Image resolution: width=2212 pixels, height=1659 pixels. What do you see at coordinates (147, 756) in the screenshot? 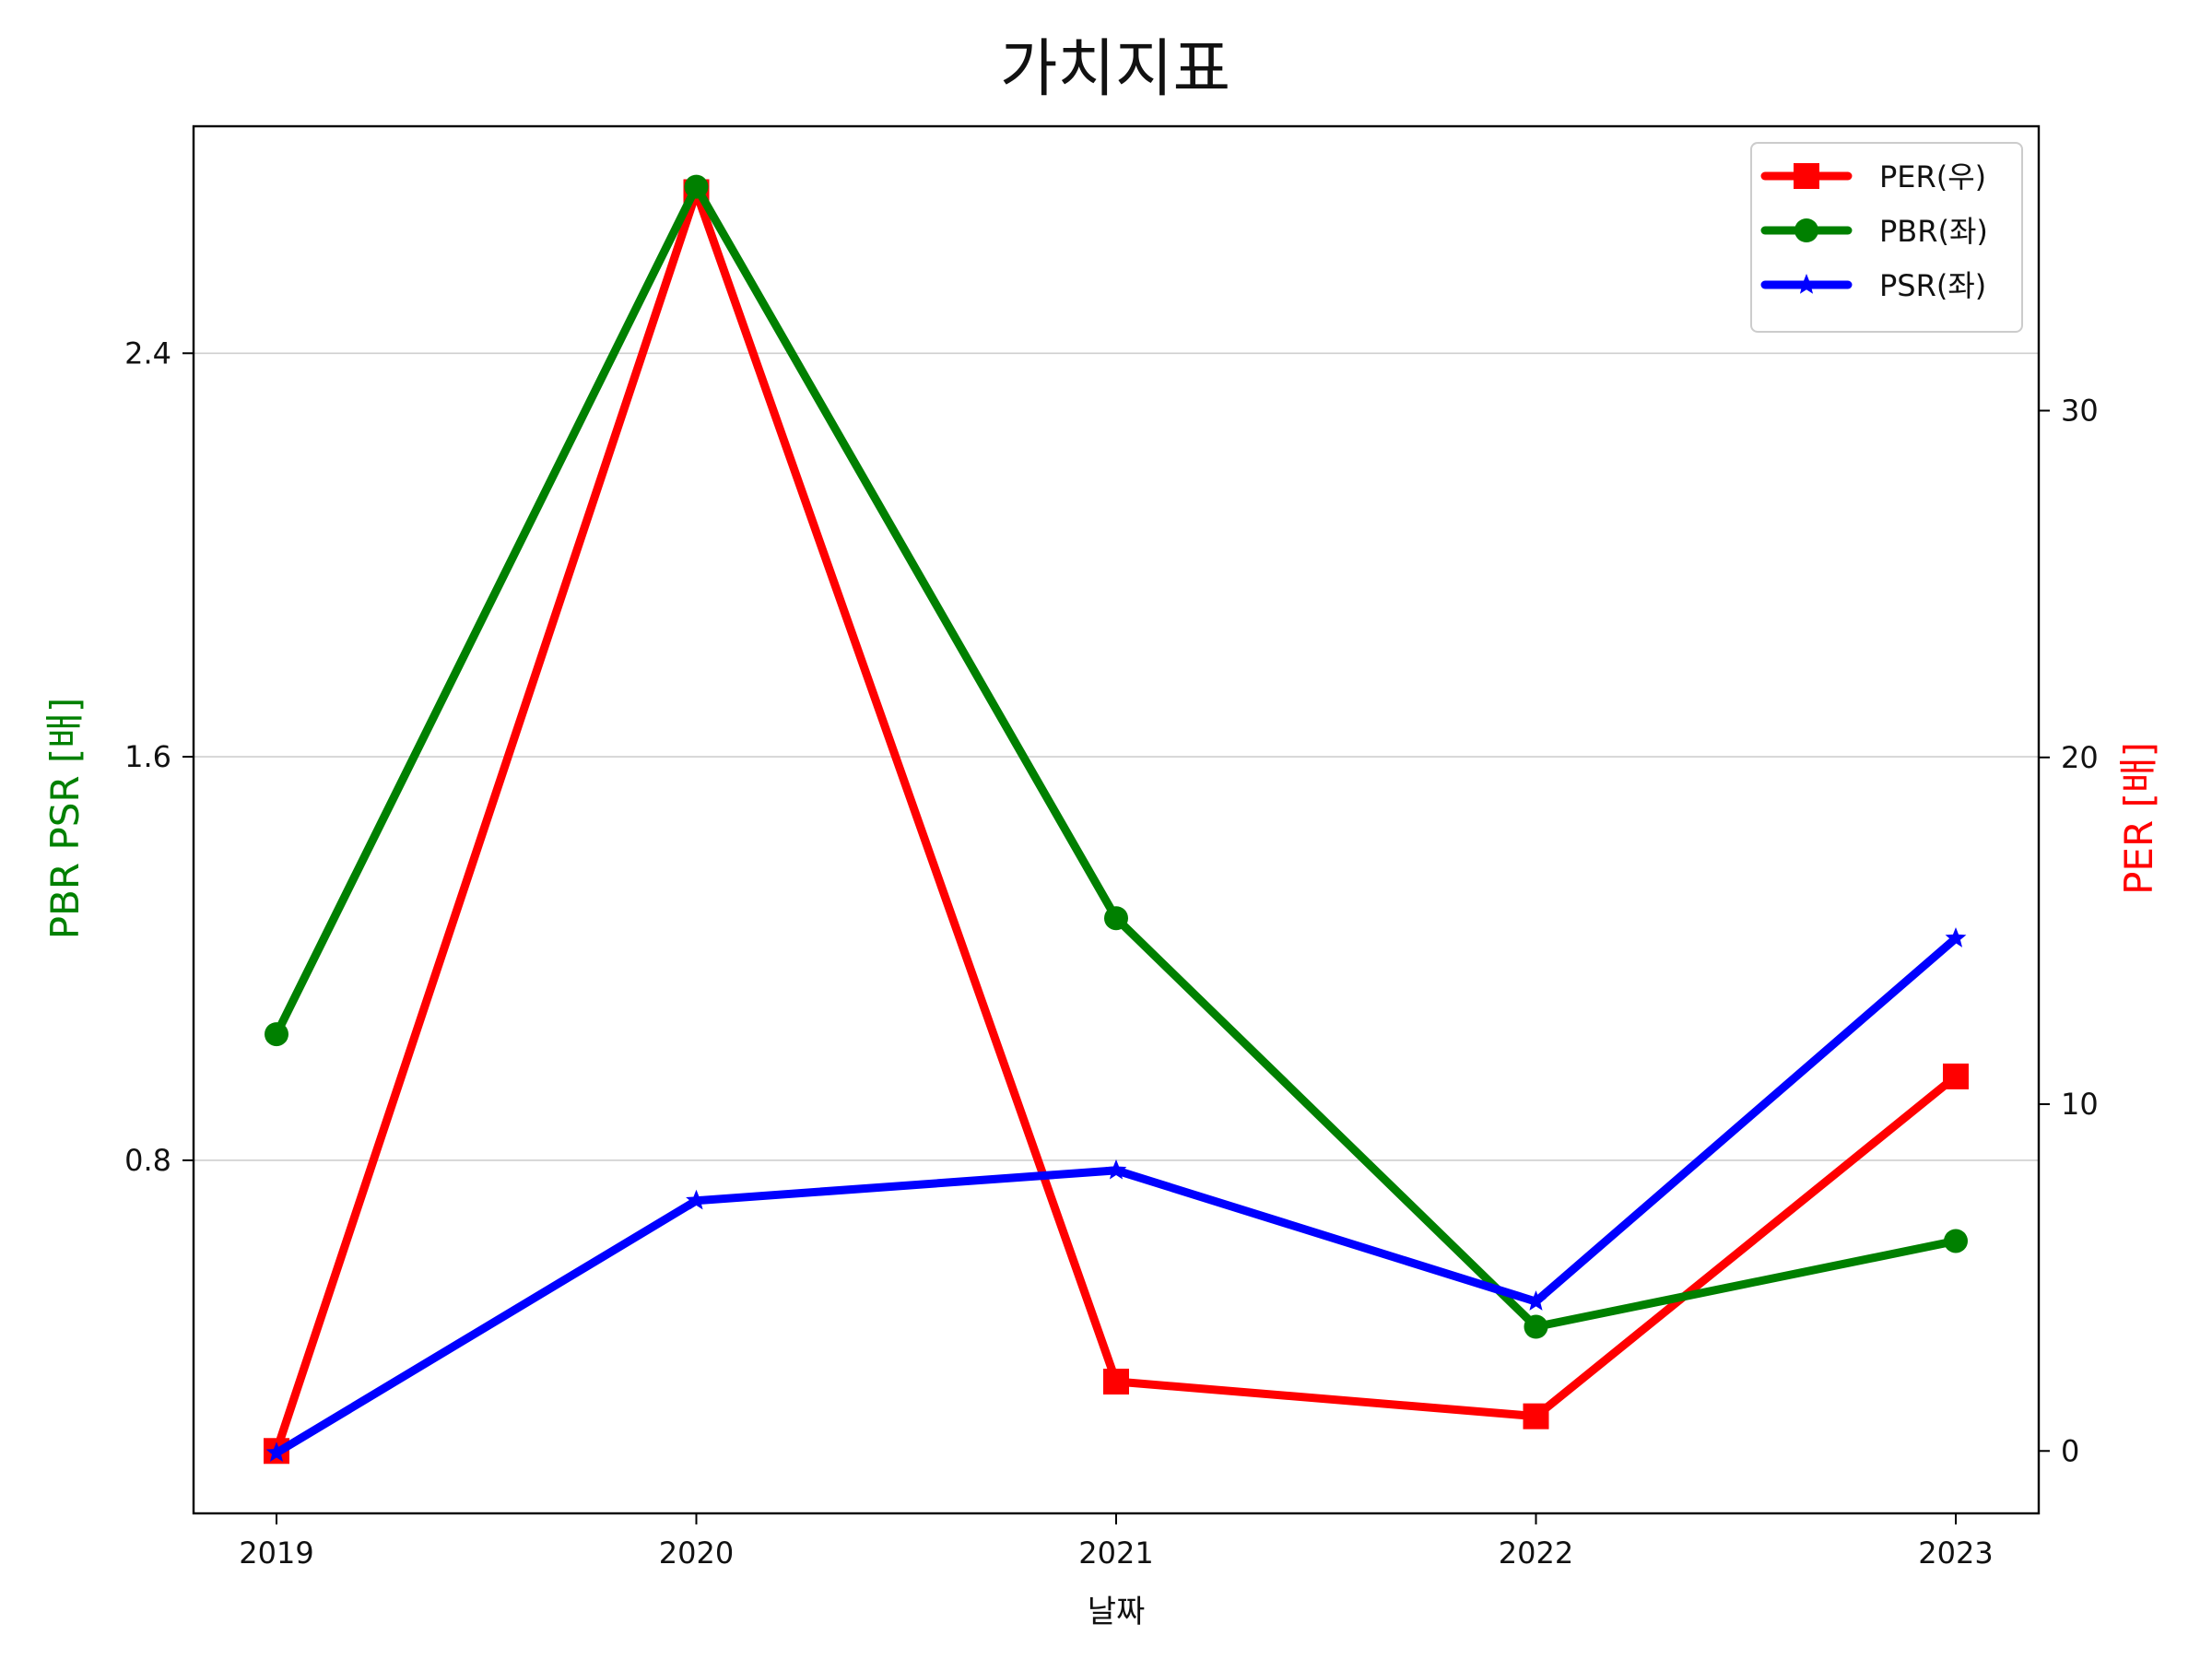
I see `left-tick-label: 1.6` at bounding box center [147, 756].